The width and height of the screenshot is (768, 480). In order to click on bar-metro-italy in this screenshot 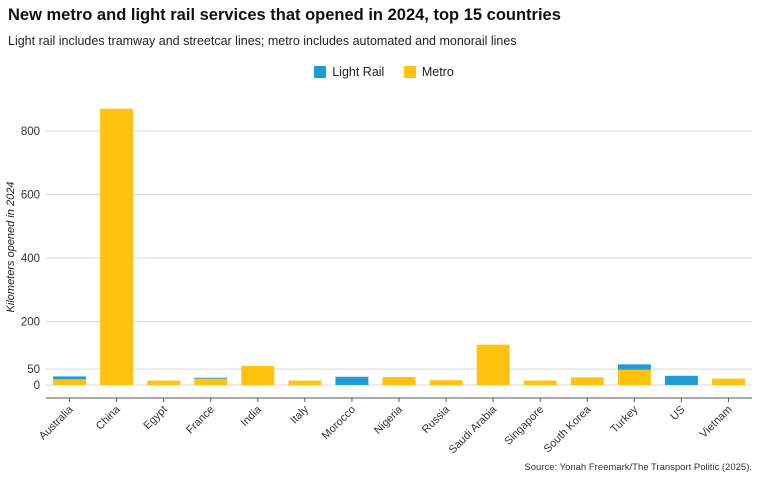, I will do `click(305, 382)`.